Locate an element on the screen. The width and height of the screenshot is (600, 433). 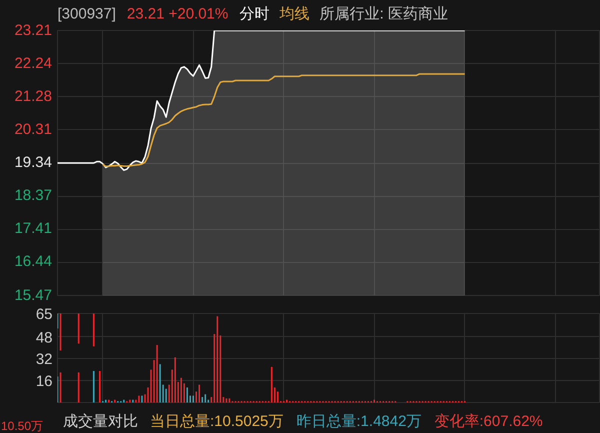
y-tick-label: 16 is located at coordinates (44, 381).